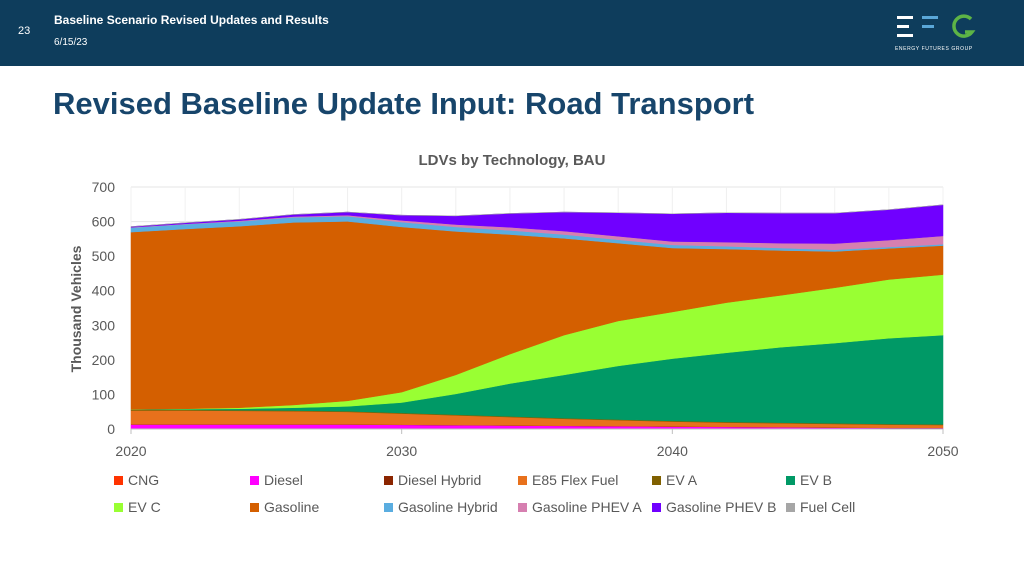 This screenshot has width=1024, height=576. What do you see at coordinates (130, 451) in the screenshot?
I see `x-tick-label: 2020` at bounding box center [130, 451].